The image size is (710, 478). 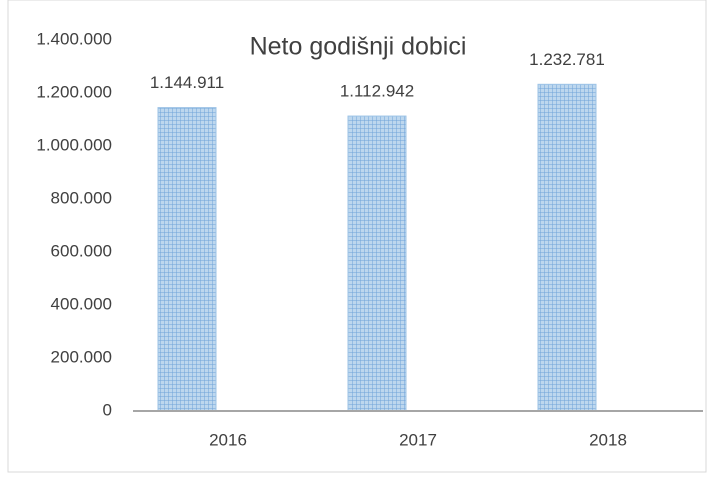 I want to click on x-tick-label: 2018, so click(x=608, y=439).